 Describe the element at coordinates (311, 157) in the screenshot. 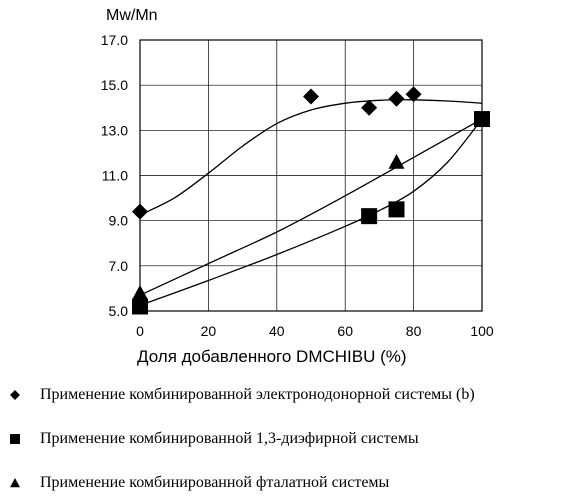

I see `trend-line-diamond` at that location.